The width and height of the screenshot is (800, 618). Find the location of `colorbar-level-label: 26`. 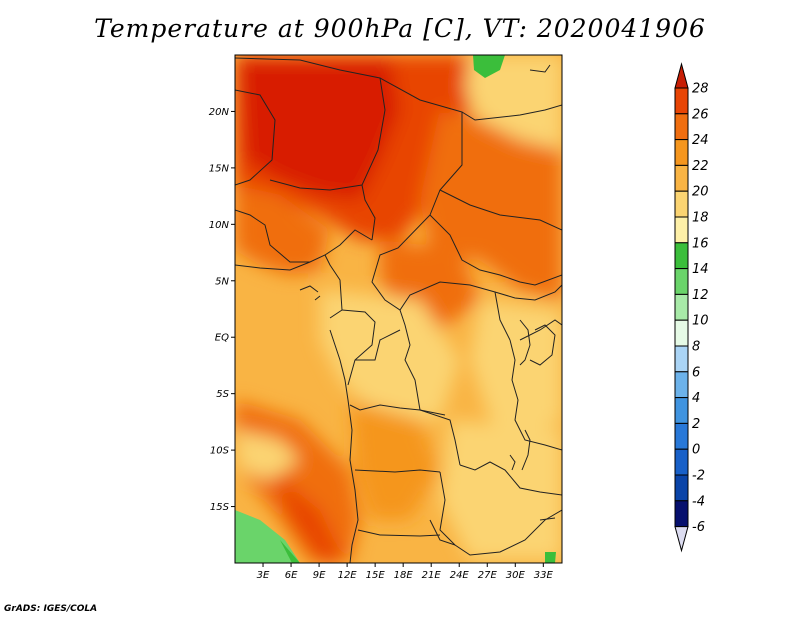

colorbar-level-label: 26 is located at coordinates (700, 114).